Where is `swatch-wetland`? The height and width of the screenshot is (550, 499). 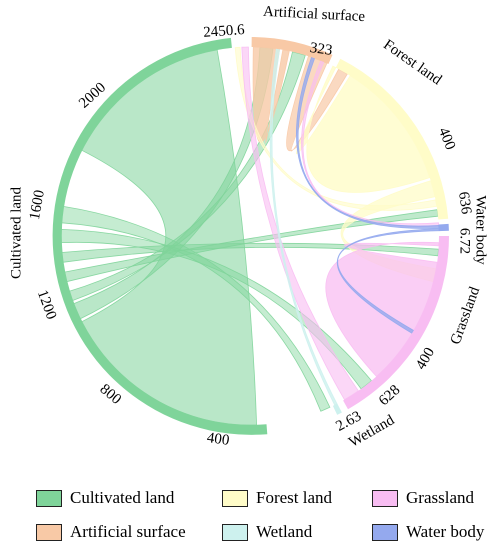
swatch-wetland is located at coordinates (235, 532).